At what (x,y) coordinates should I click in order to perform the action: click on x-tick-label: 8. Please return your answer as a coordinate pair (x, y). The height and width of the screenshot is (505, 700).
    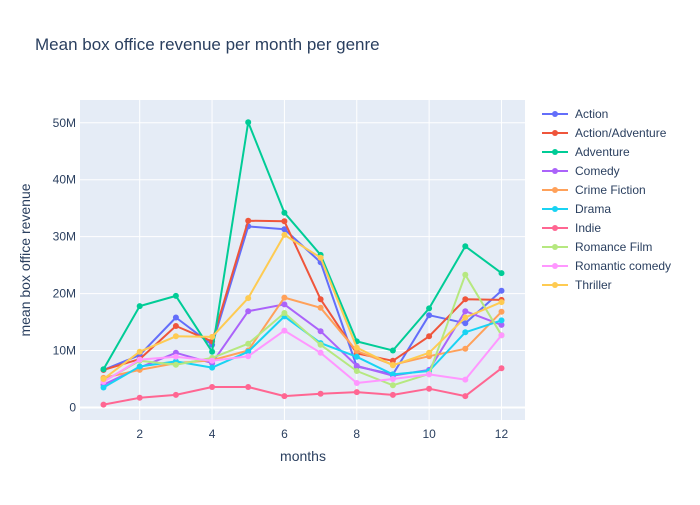
    Looking at the image, I should click on (356, 434).